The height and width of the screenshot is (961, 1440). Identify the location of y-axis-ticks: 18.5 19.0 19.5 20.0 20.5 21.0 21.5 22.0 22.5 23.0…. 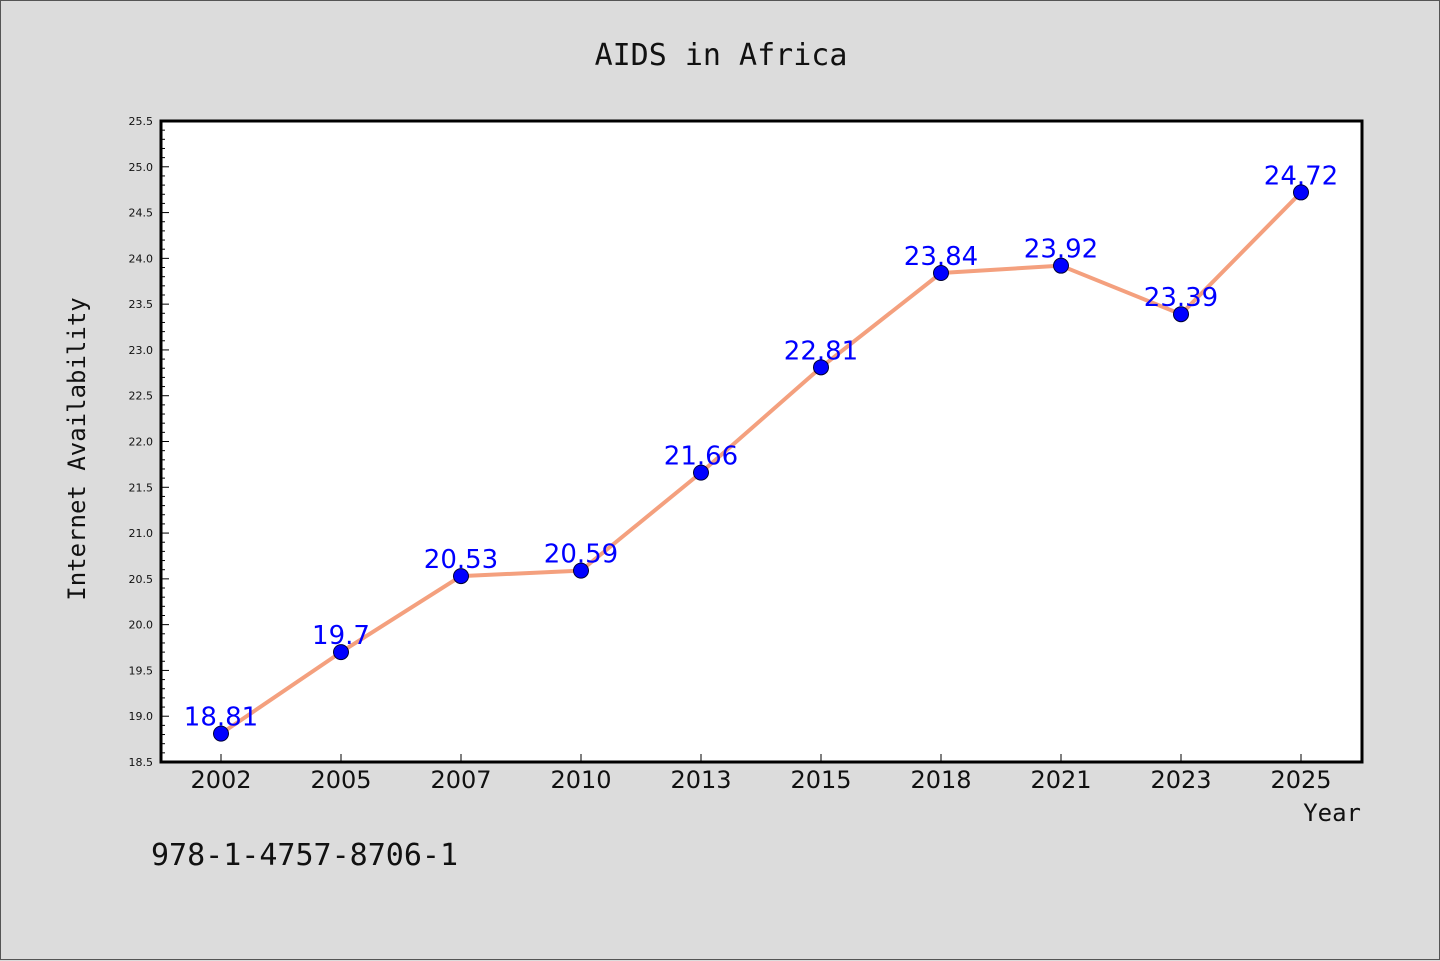
(149, 442).